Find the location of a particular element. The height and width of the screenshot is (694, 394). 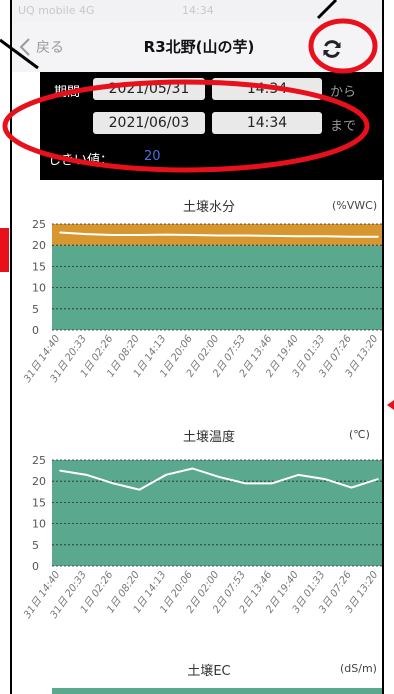

threshold-value: 20 is located at coordinates (152, 156).